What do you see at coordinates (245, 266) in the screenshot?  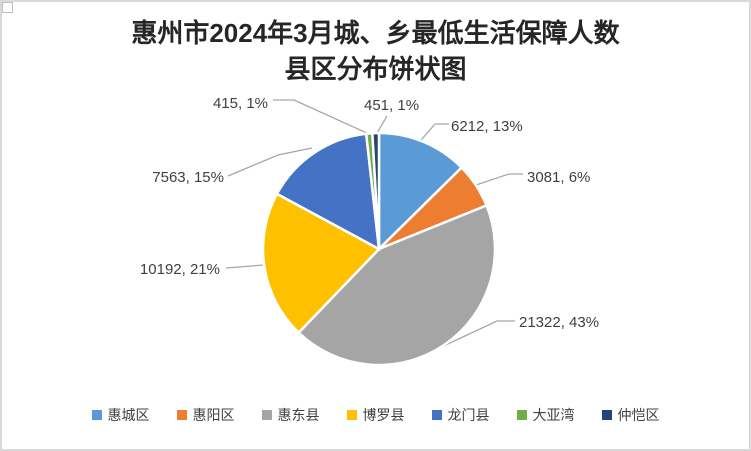 I see `leader-line-博罗县` at bounding box center [245, 266].